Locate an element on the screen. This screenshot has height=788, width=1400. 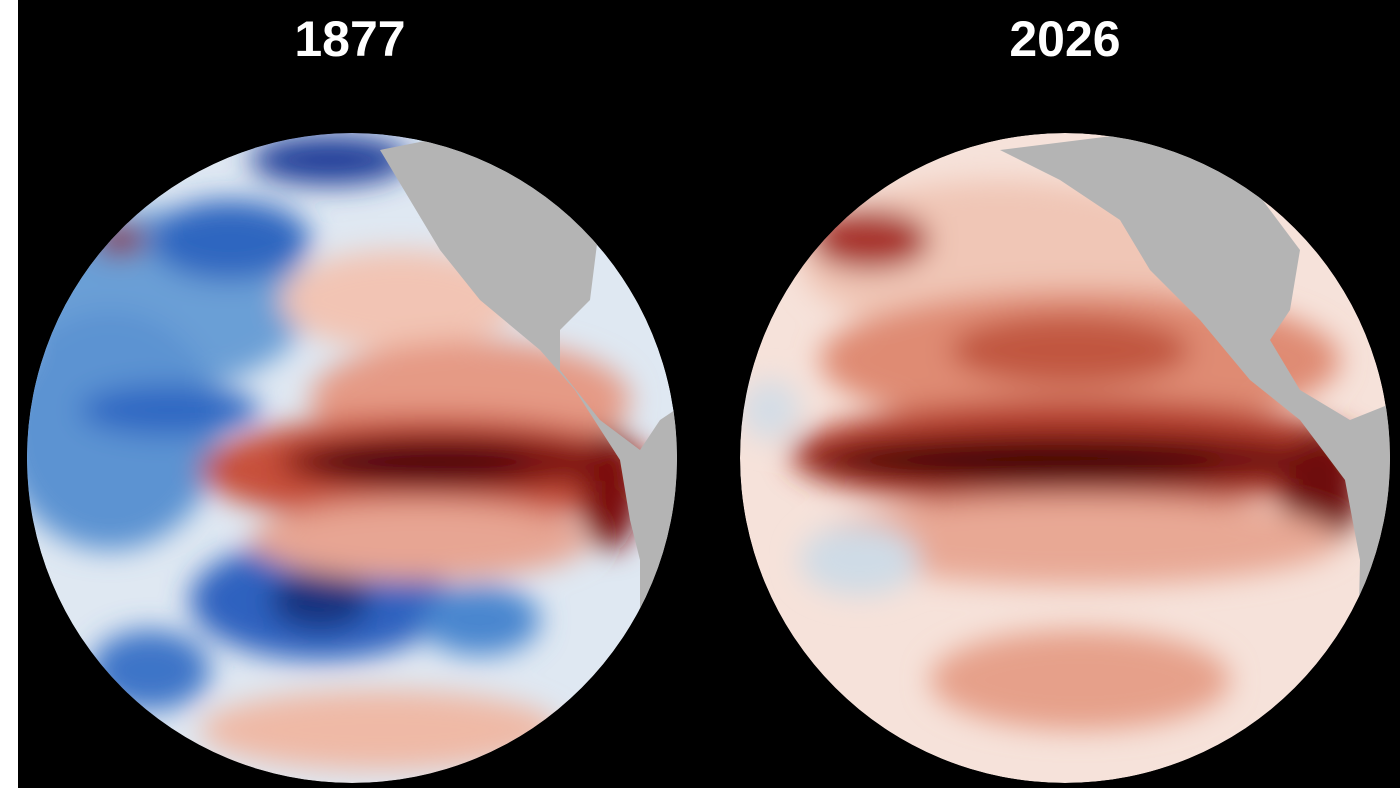
panel-title: 2026 is located at coordinates (1064, 39).